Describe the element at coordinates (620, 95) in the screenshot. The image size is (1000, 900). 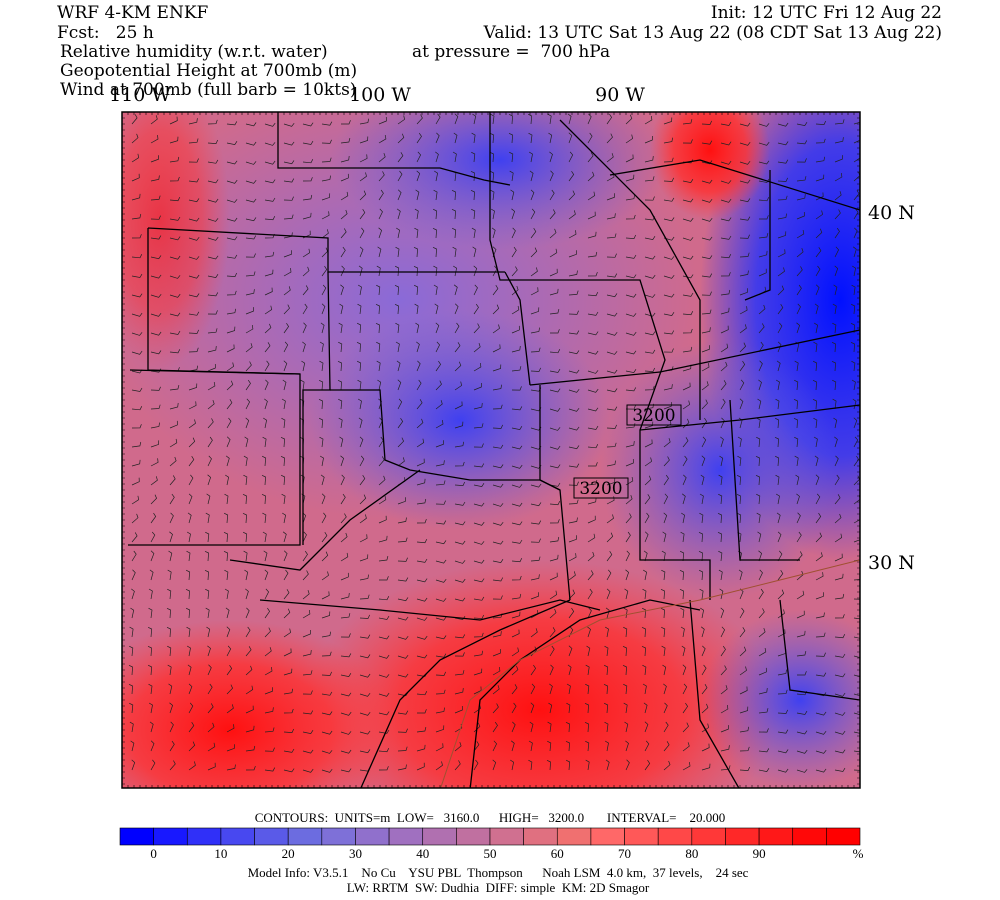
I see `lon-label: 90 W` at that location.